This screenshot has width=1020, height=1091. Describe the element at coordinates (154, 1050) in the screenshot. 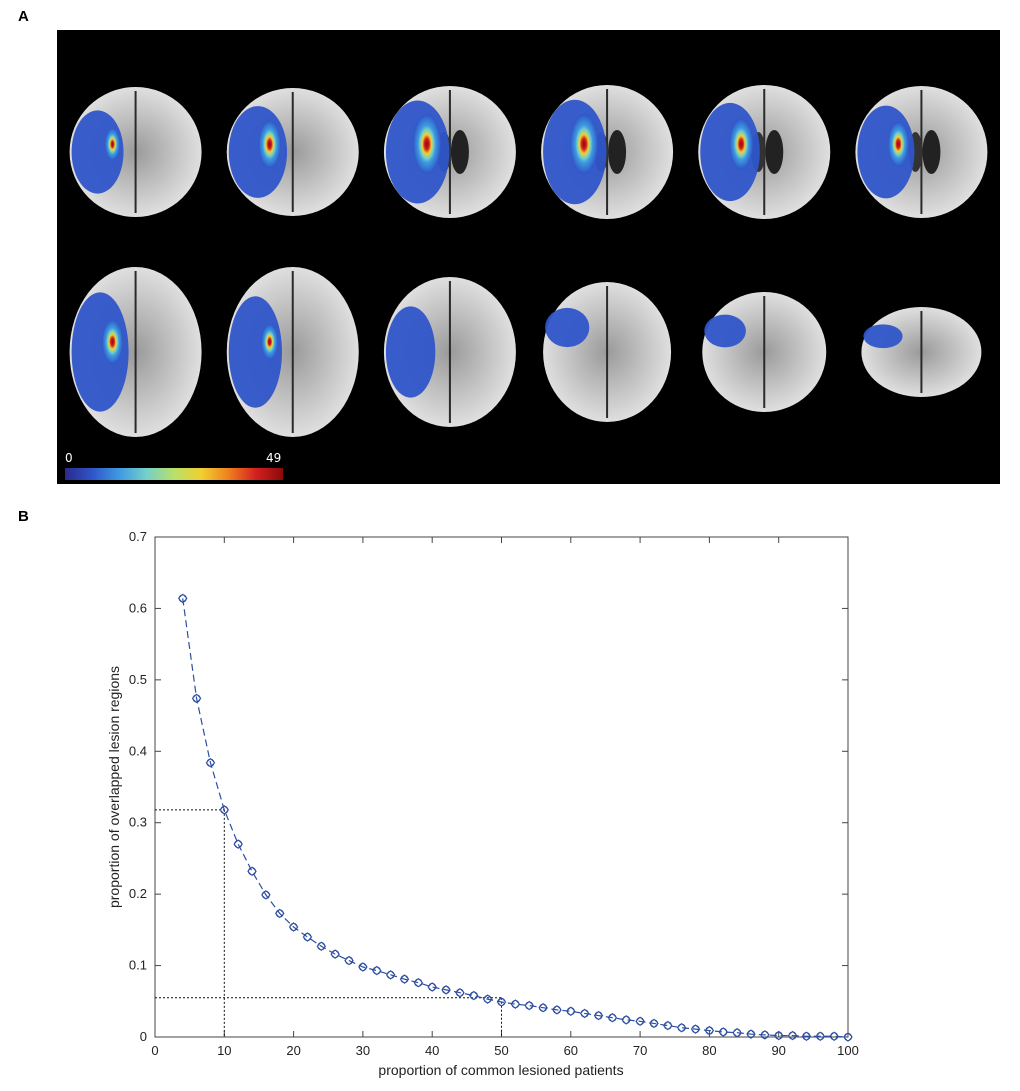

I see `x-tick-label: 0` at that location.